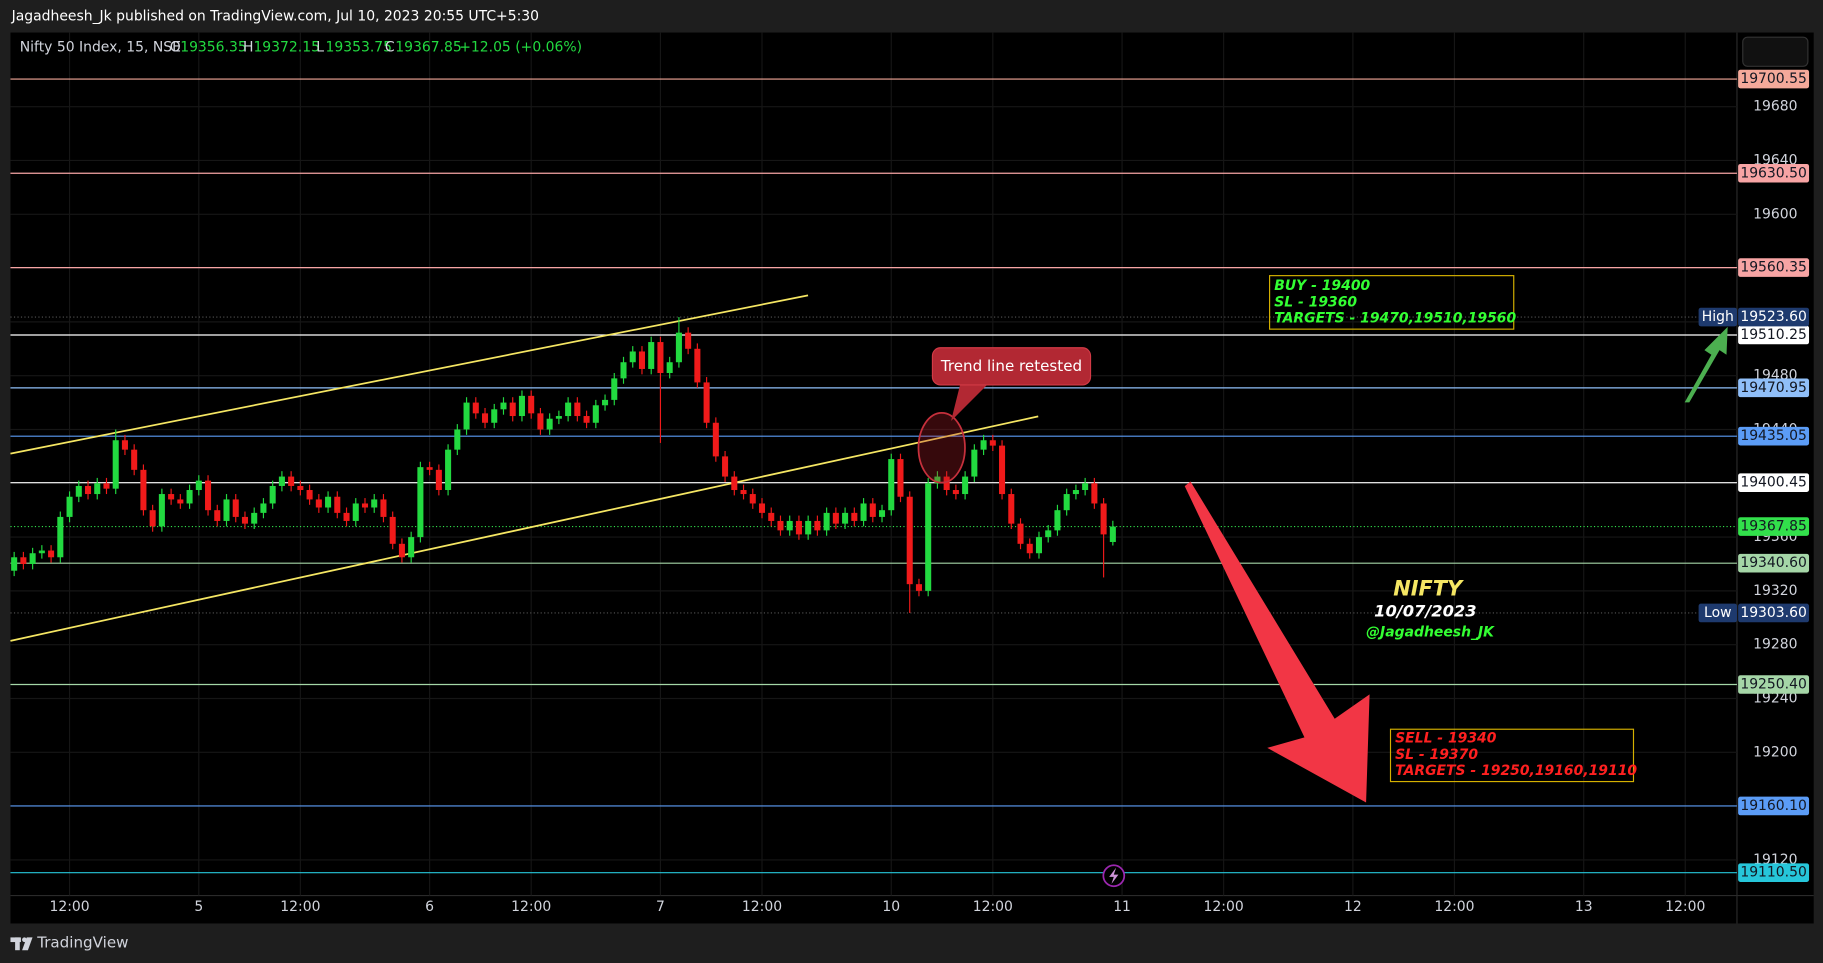 This screenshot has width=1823, height=963. Describe the element at coordinates (1122, 907) in the screenshot. I see `x-tick-label: 11` at that location.